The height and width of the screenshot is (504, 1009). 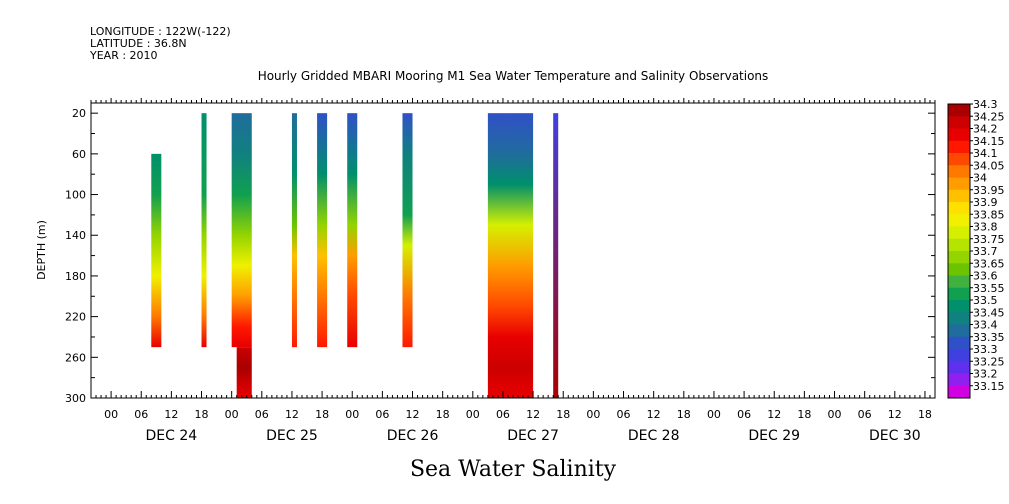 I want to click on longitude-label: LONGITUDE : 122W(-122), so click(x=160, y=31).